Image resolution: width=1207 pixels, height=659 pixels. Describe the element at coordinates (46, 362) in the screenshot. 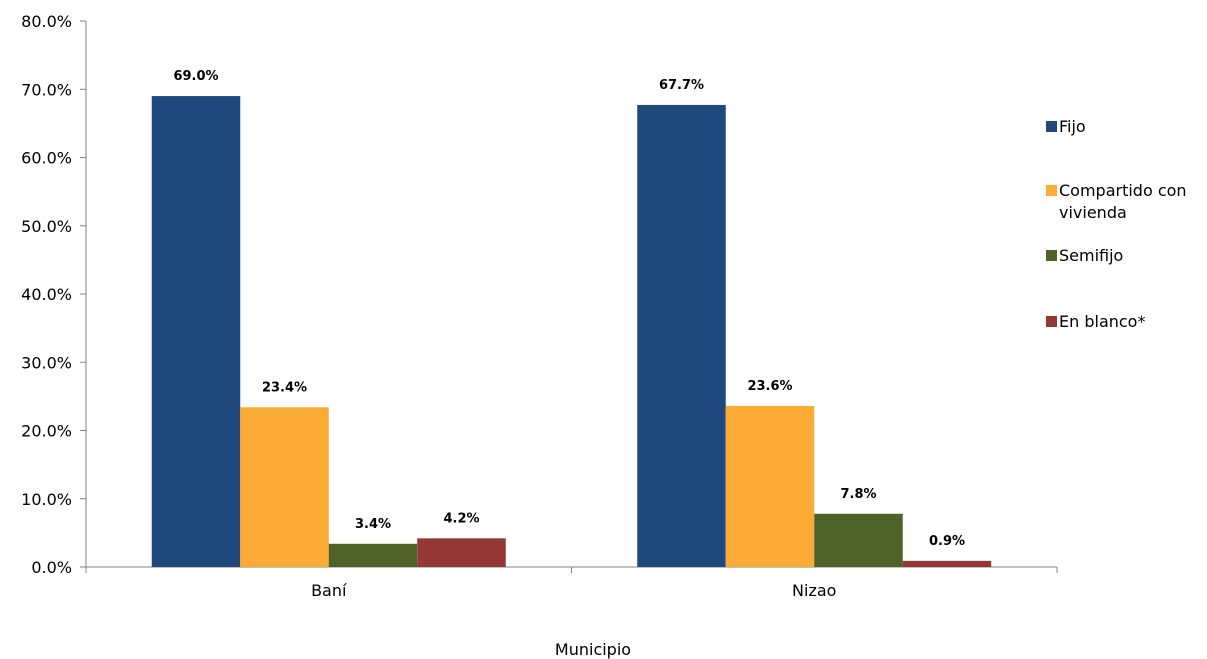

I see `y-tick-label: 30.0%` at that location.